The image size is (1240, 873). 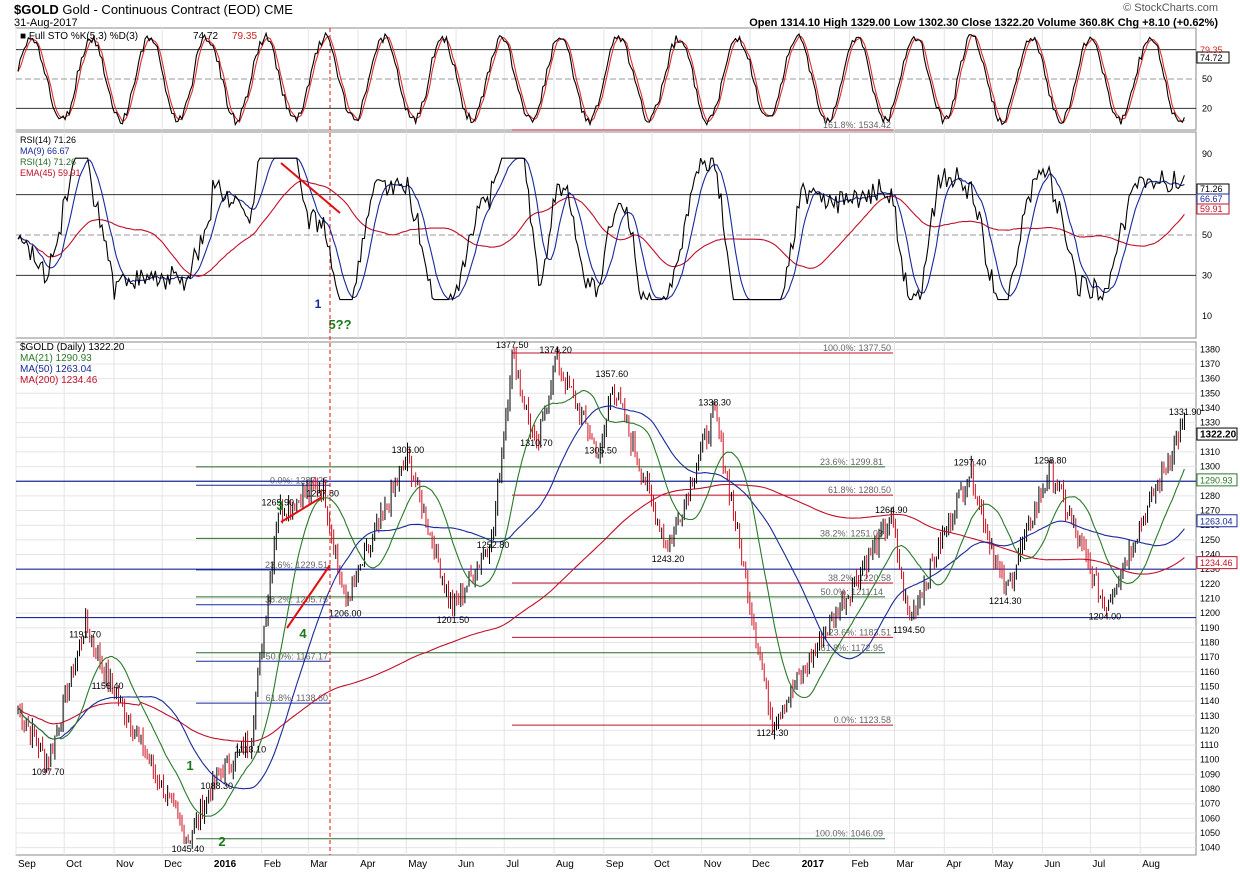 I want to click on ma50-tag-box, so click(x=1217, y=521).